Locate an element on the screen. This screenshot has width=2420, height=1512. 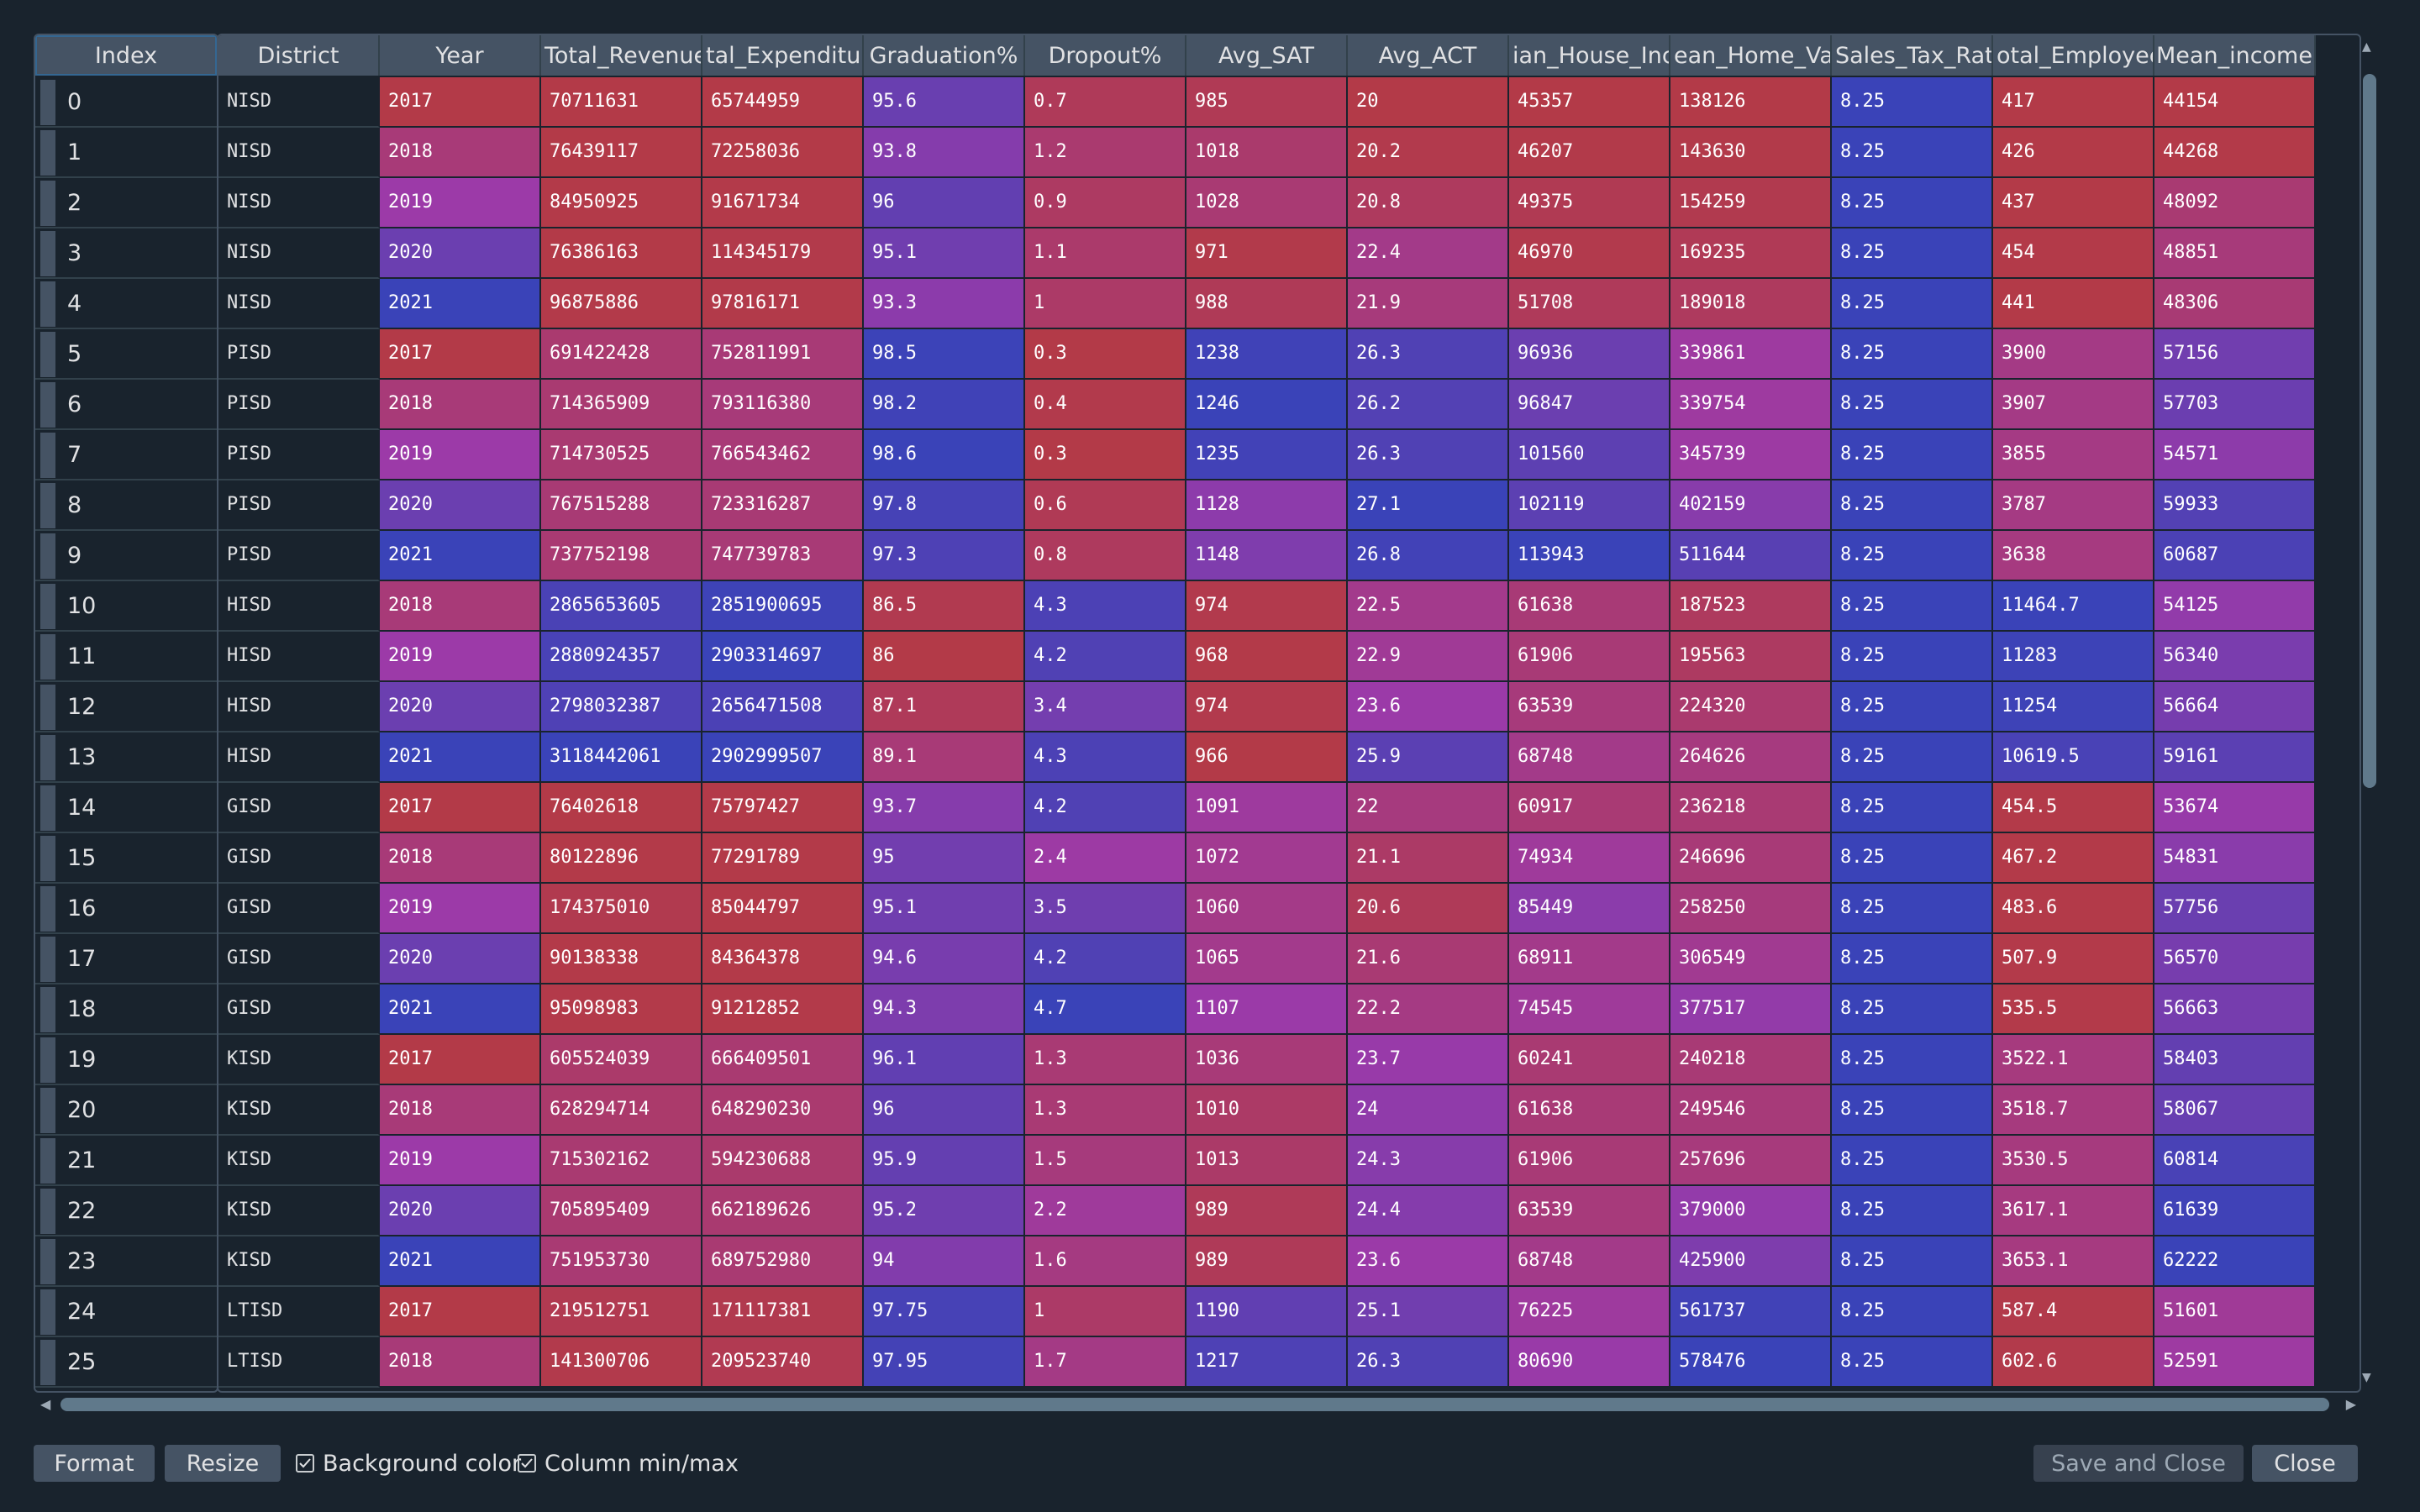
table-cell: 0.7 is located at coordinates (1105, 102).